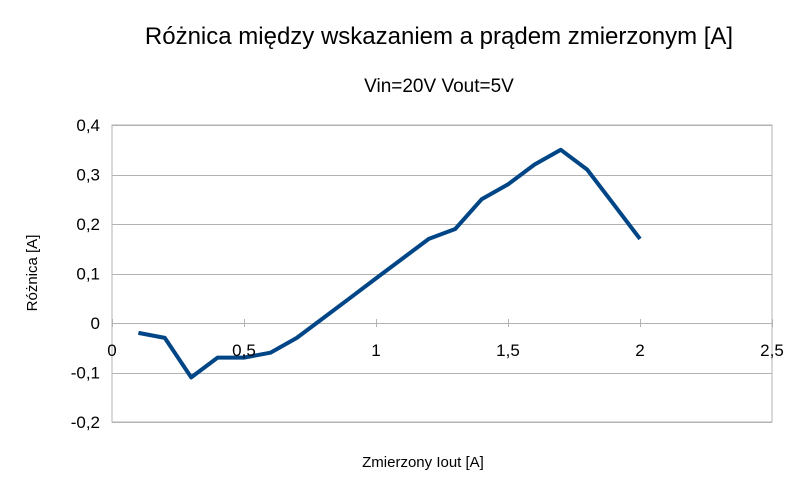  Describe the element at coordinates (85, 422) in the screenshot. I see `y-tick-label-6: -0,2` at that location.